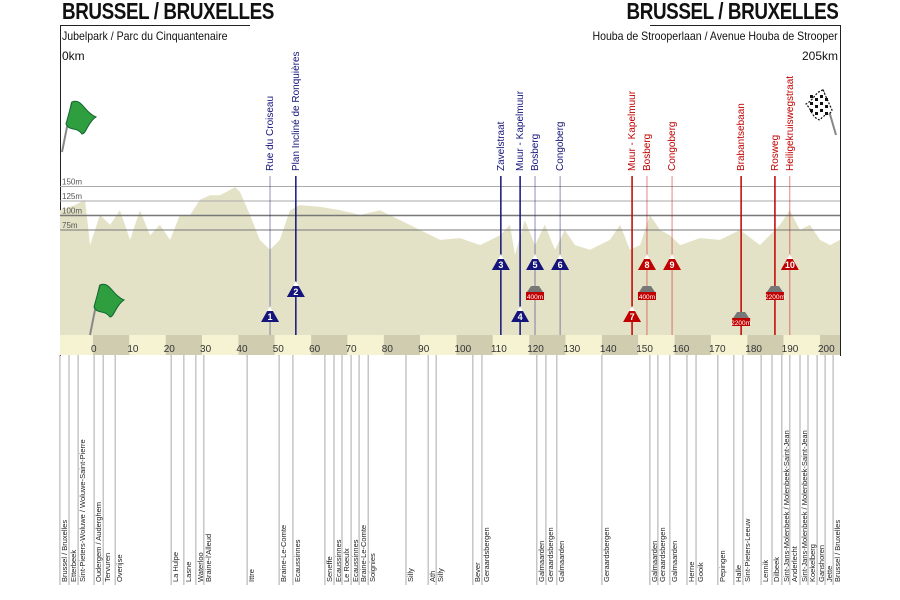 The width and height of the screenshot is (900, 600). What do you see at coordinates (691, 572) in the screenshot?
I see `place-name: Herne` at bounding box center [691, 572].